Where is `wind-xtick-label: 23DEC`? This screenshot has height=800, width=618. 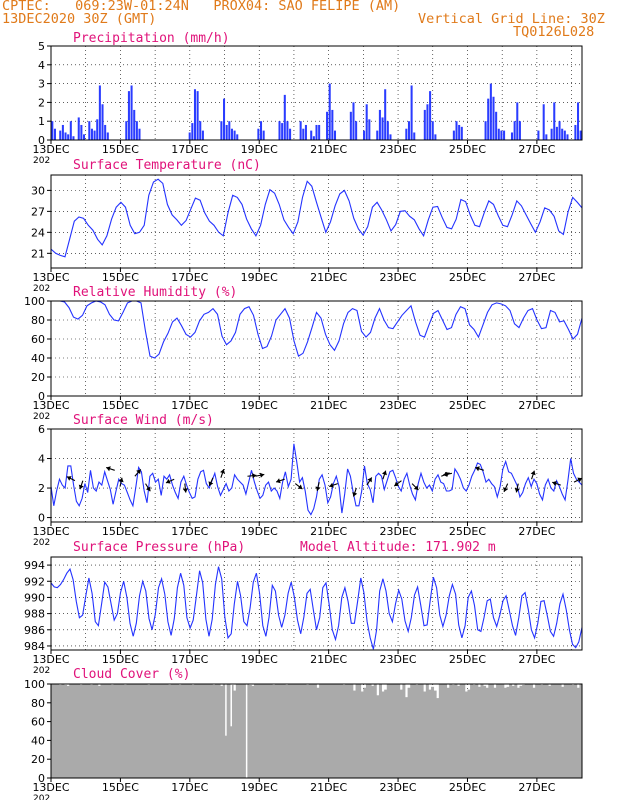 wind-xtick-label: 23DEC is located at coordinates (398, 531).